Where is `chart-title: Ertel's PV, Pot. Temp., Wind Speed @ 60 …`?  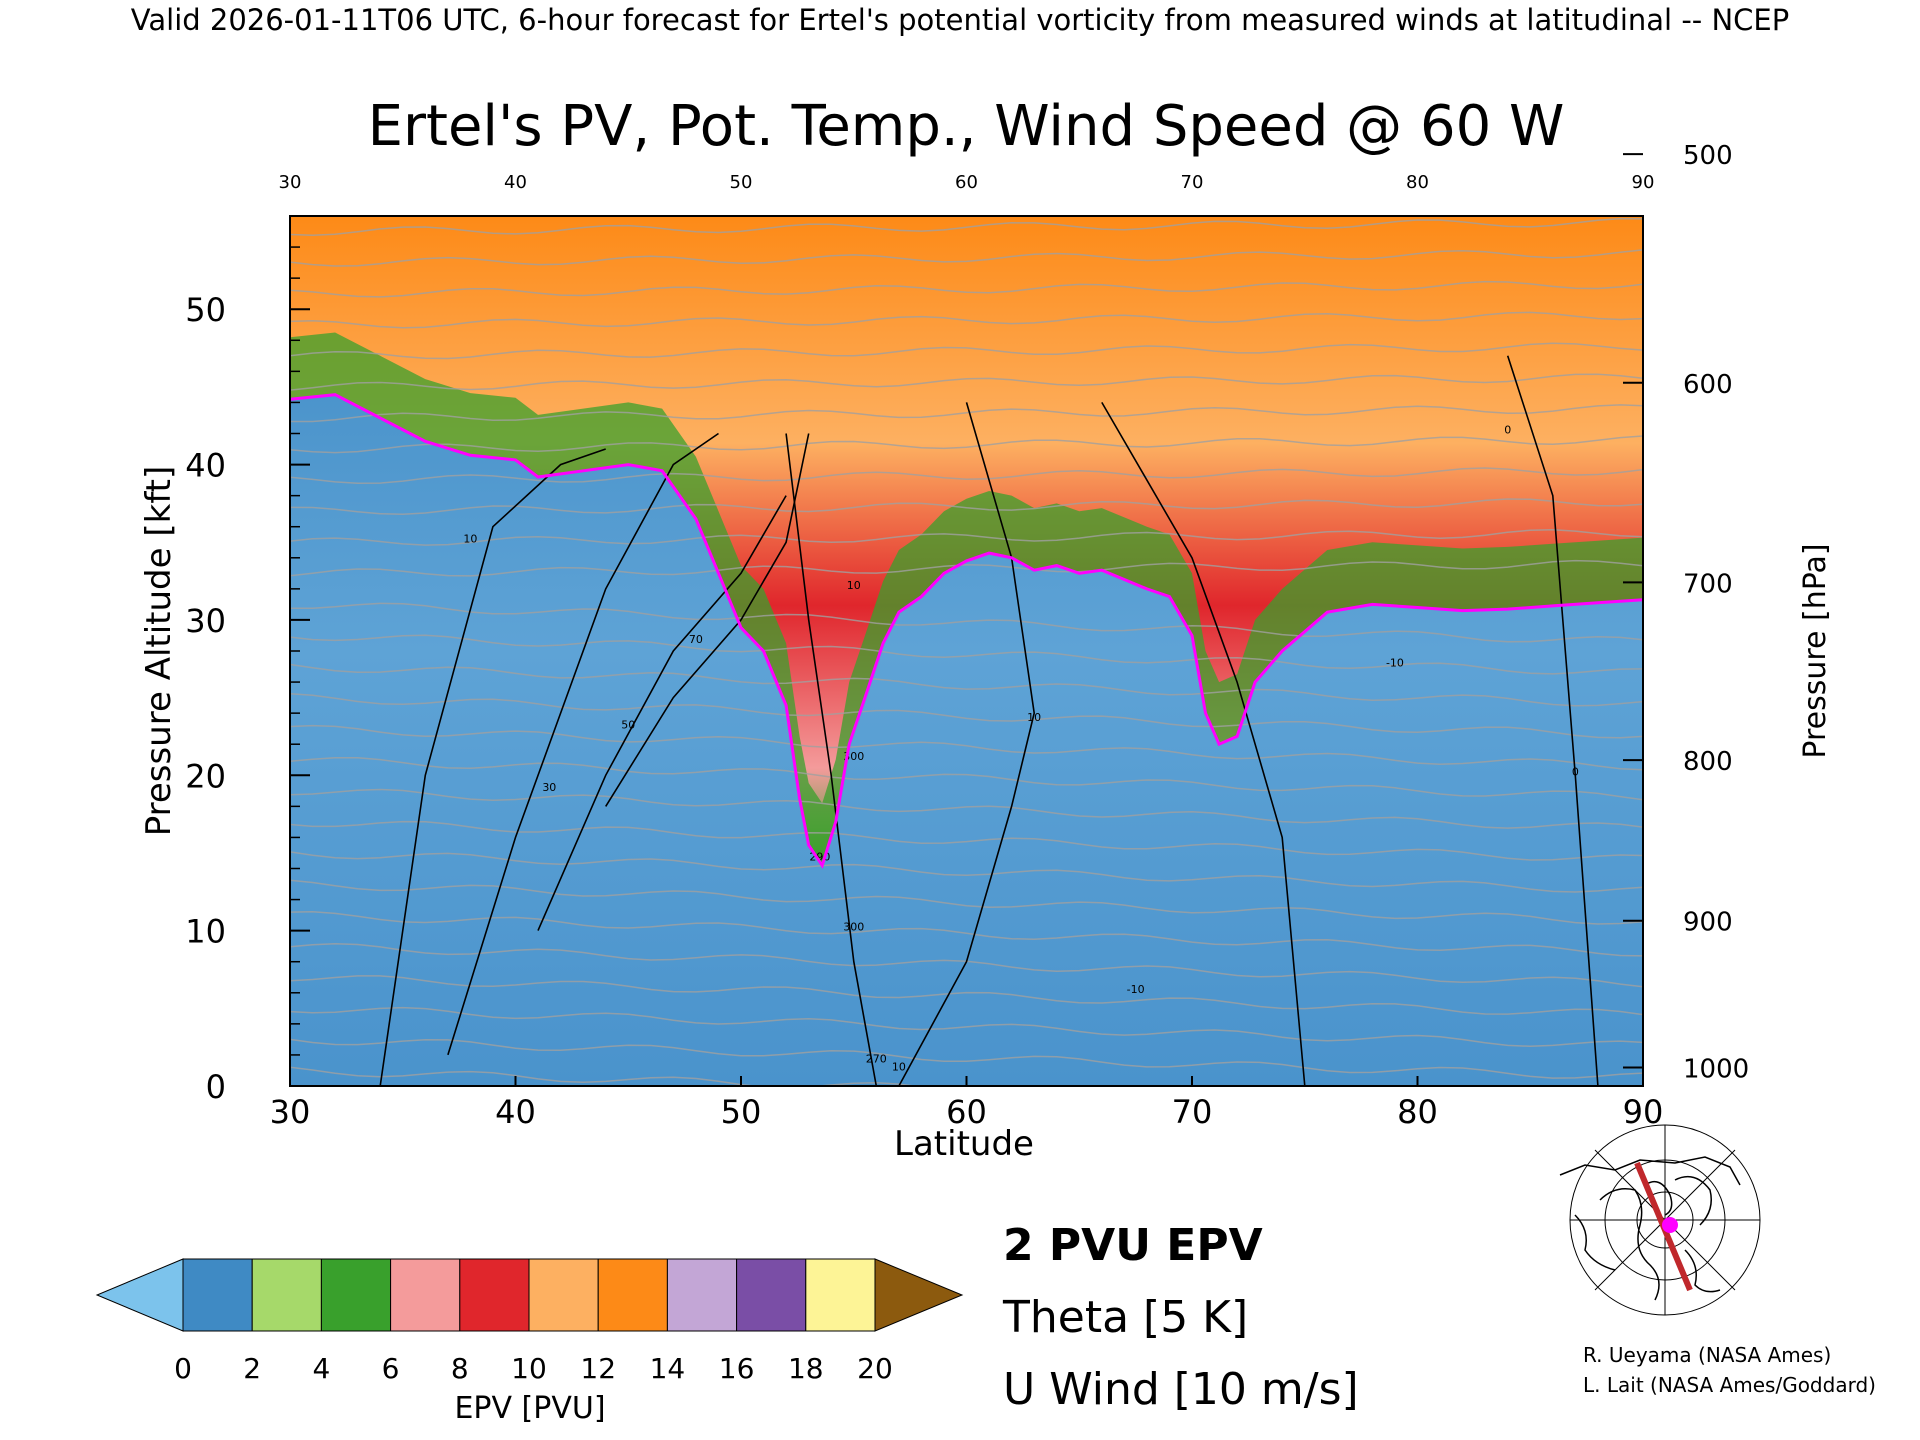 chart-title: Ertel's PV, Pot. Temp., Wind Speed @ 60 … is located at coordinates (966, 126).